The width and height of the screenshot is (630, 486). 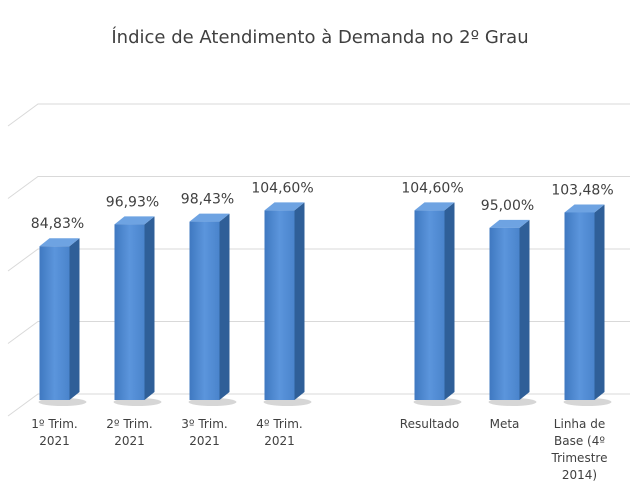 I want to click on data-label: 103,48%, so click(x=582, y=190).